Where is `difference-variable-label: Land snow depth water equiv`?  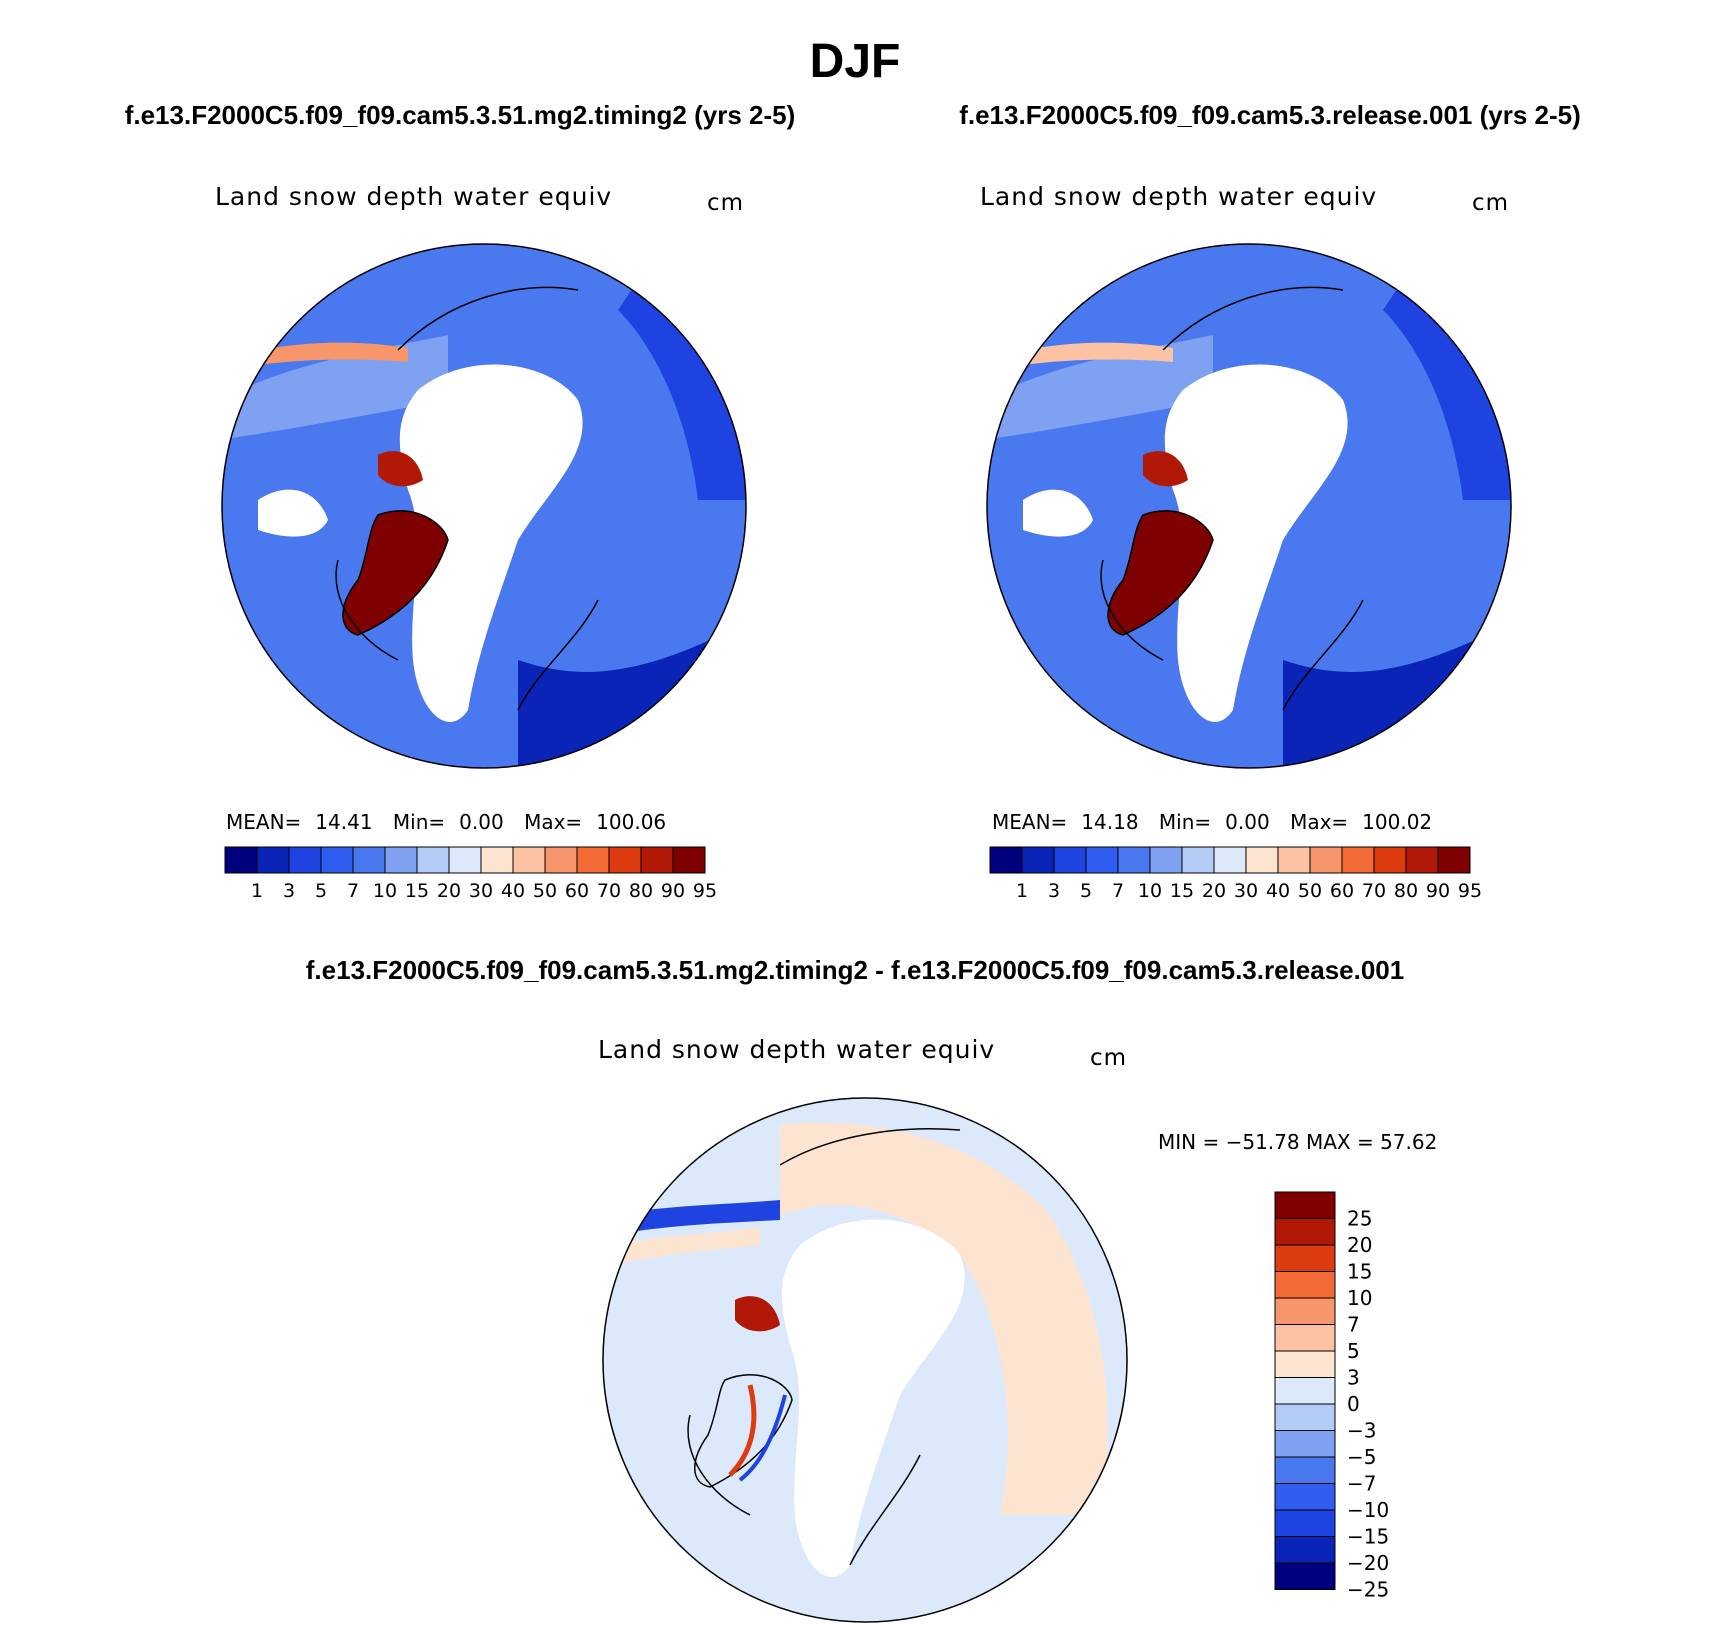
difference-variable-label: Land snow depth water equiv is located at coordinates (797, 1049).